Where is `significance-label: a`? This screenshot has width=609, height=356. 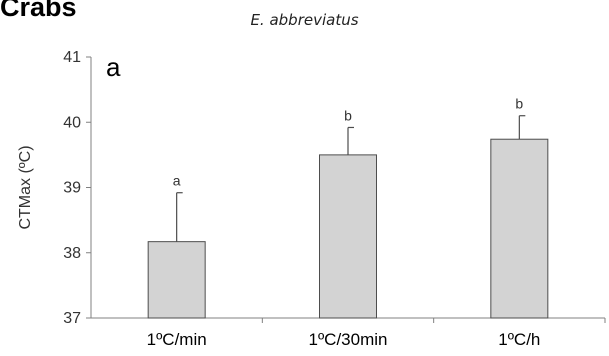 significance-label: a is located at coordinates (177, 181).